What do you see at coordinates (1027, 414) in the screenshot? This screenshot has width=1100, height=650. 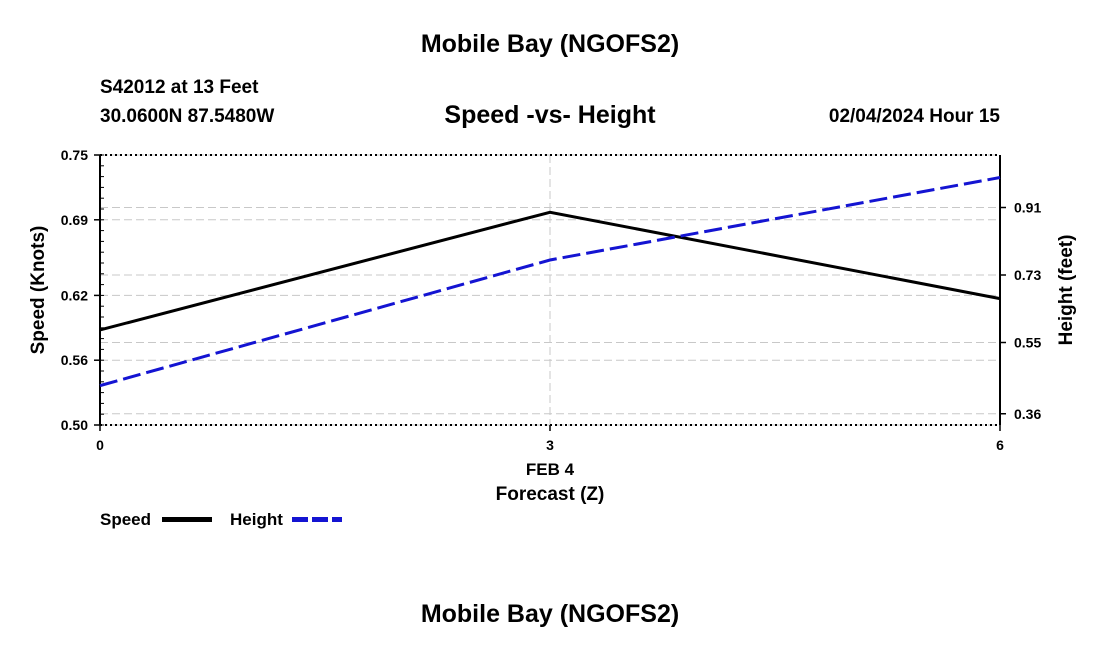 I see `right-tick-label: 0.36` at bounding box center [1027, 414].